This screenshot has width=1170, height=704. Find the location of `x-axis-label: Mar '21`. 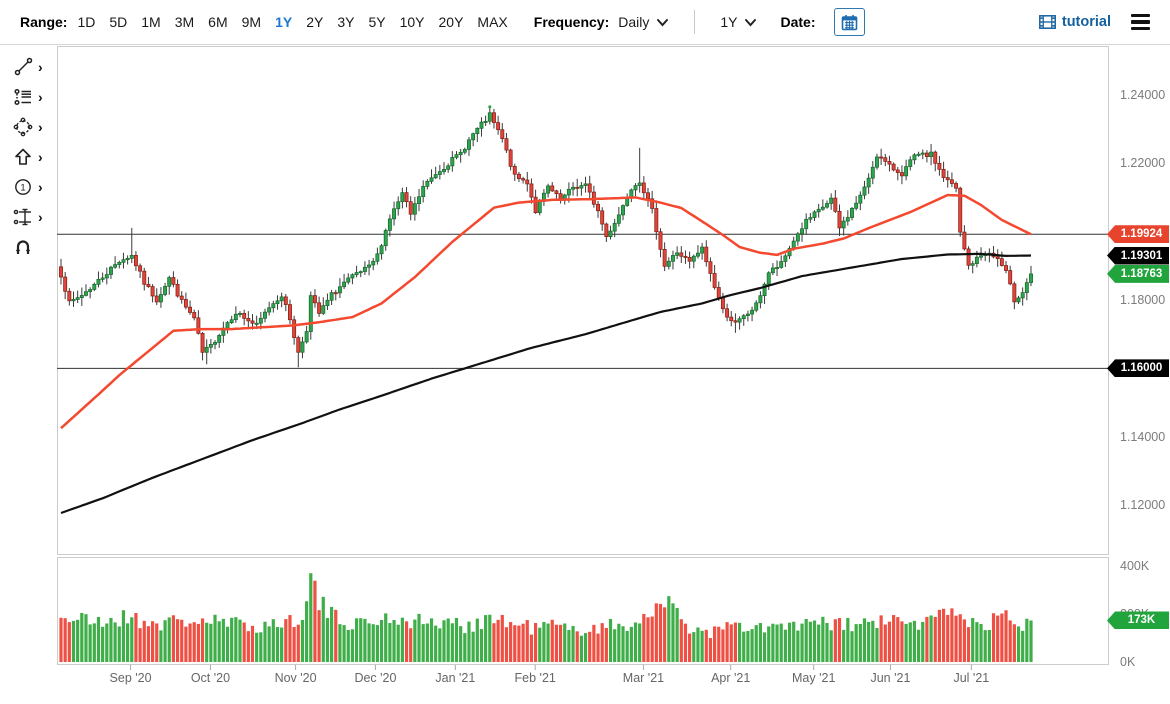

x-axis-label: Mar '21 is located at coordinates (643, 678).